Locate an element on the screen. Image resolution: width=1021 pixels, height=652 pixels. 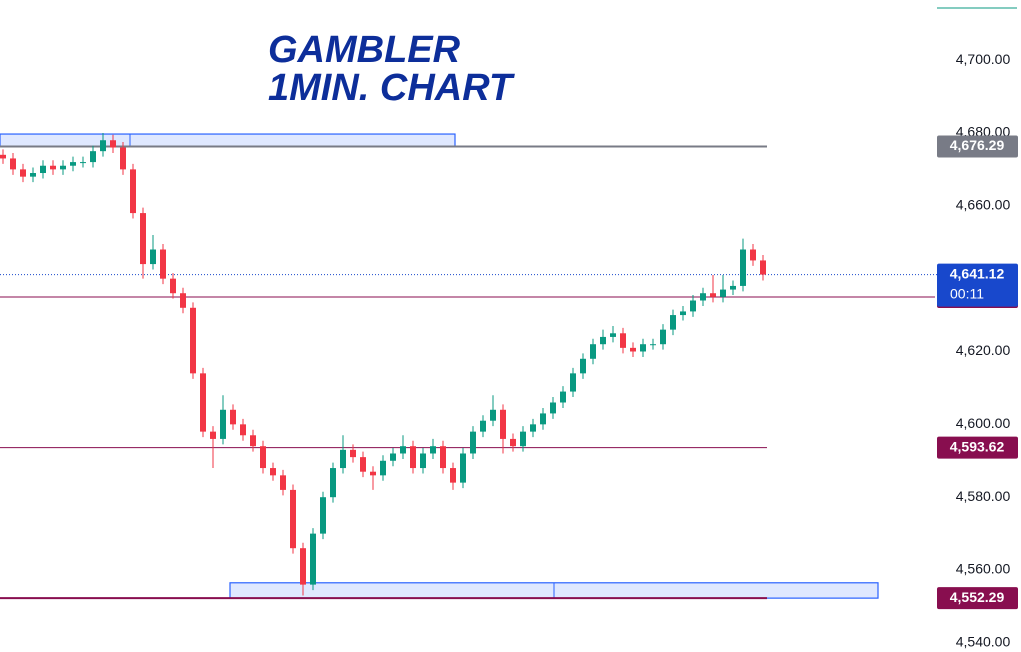
level-label: 4,676.29 is located at coordinates (977, 145).